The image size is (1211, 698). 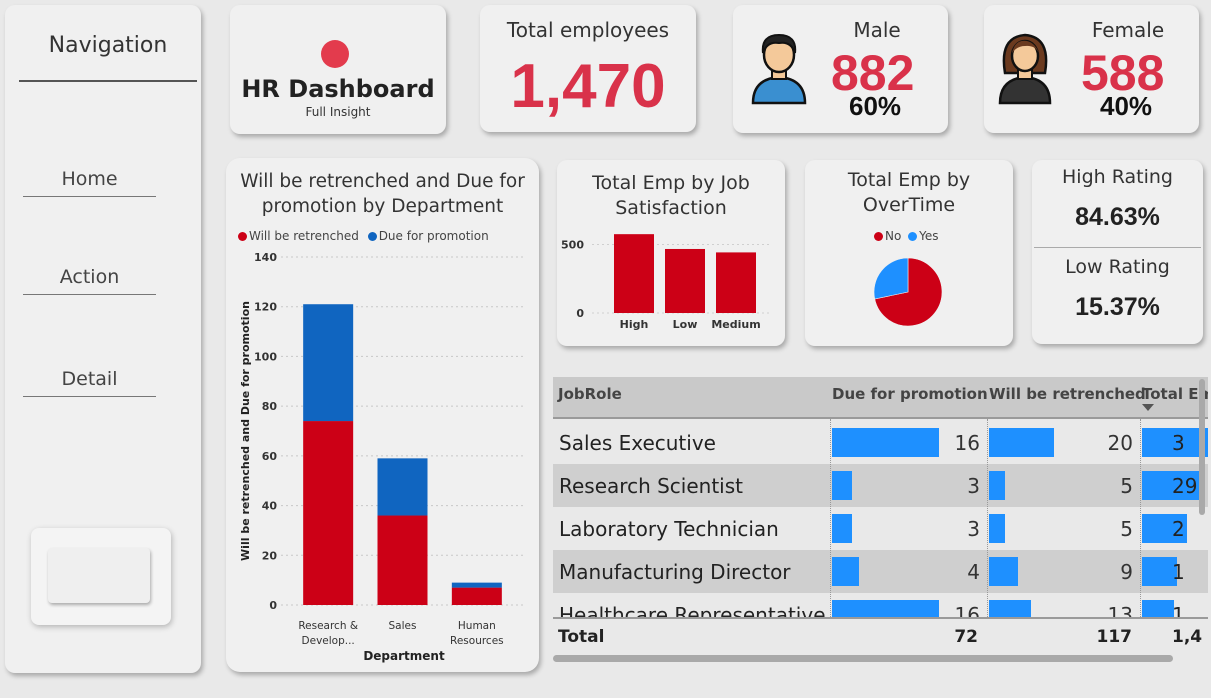 What do you see at coordinates (270, 506) in the screenshot?
I see `y-tick-label: 40` at bounding box center [270, 506].